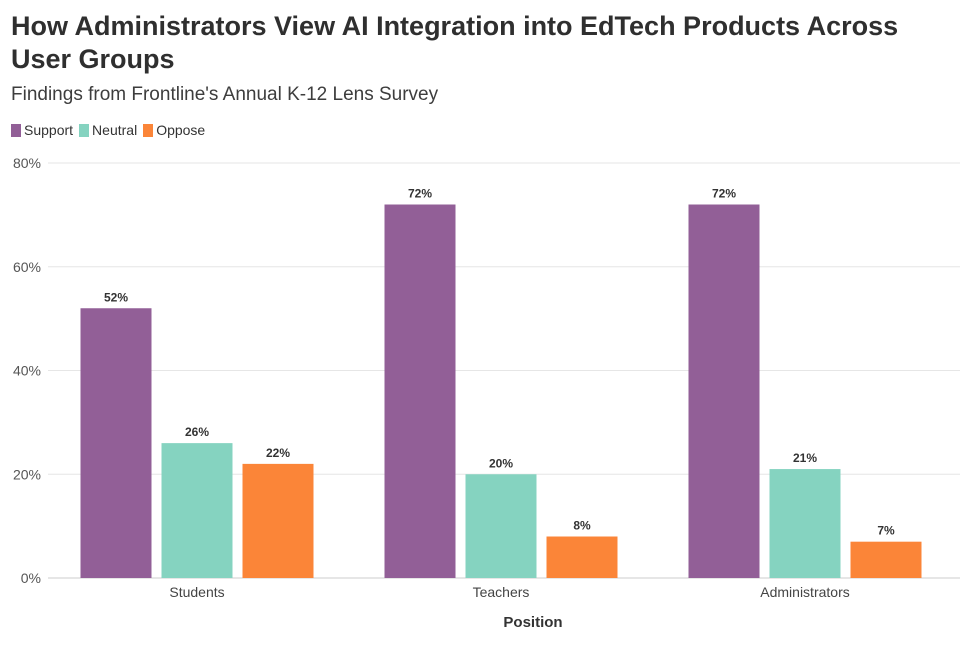  I want to click on legend-label-neutral: Neutral, so click(115, 130).